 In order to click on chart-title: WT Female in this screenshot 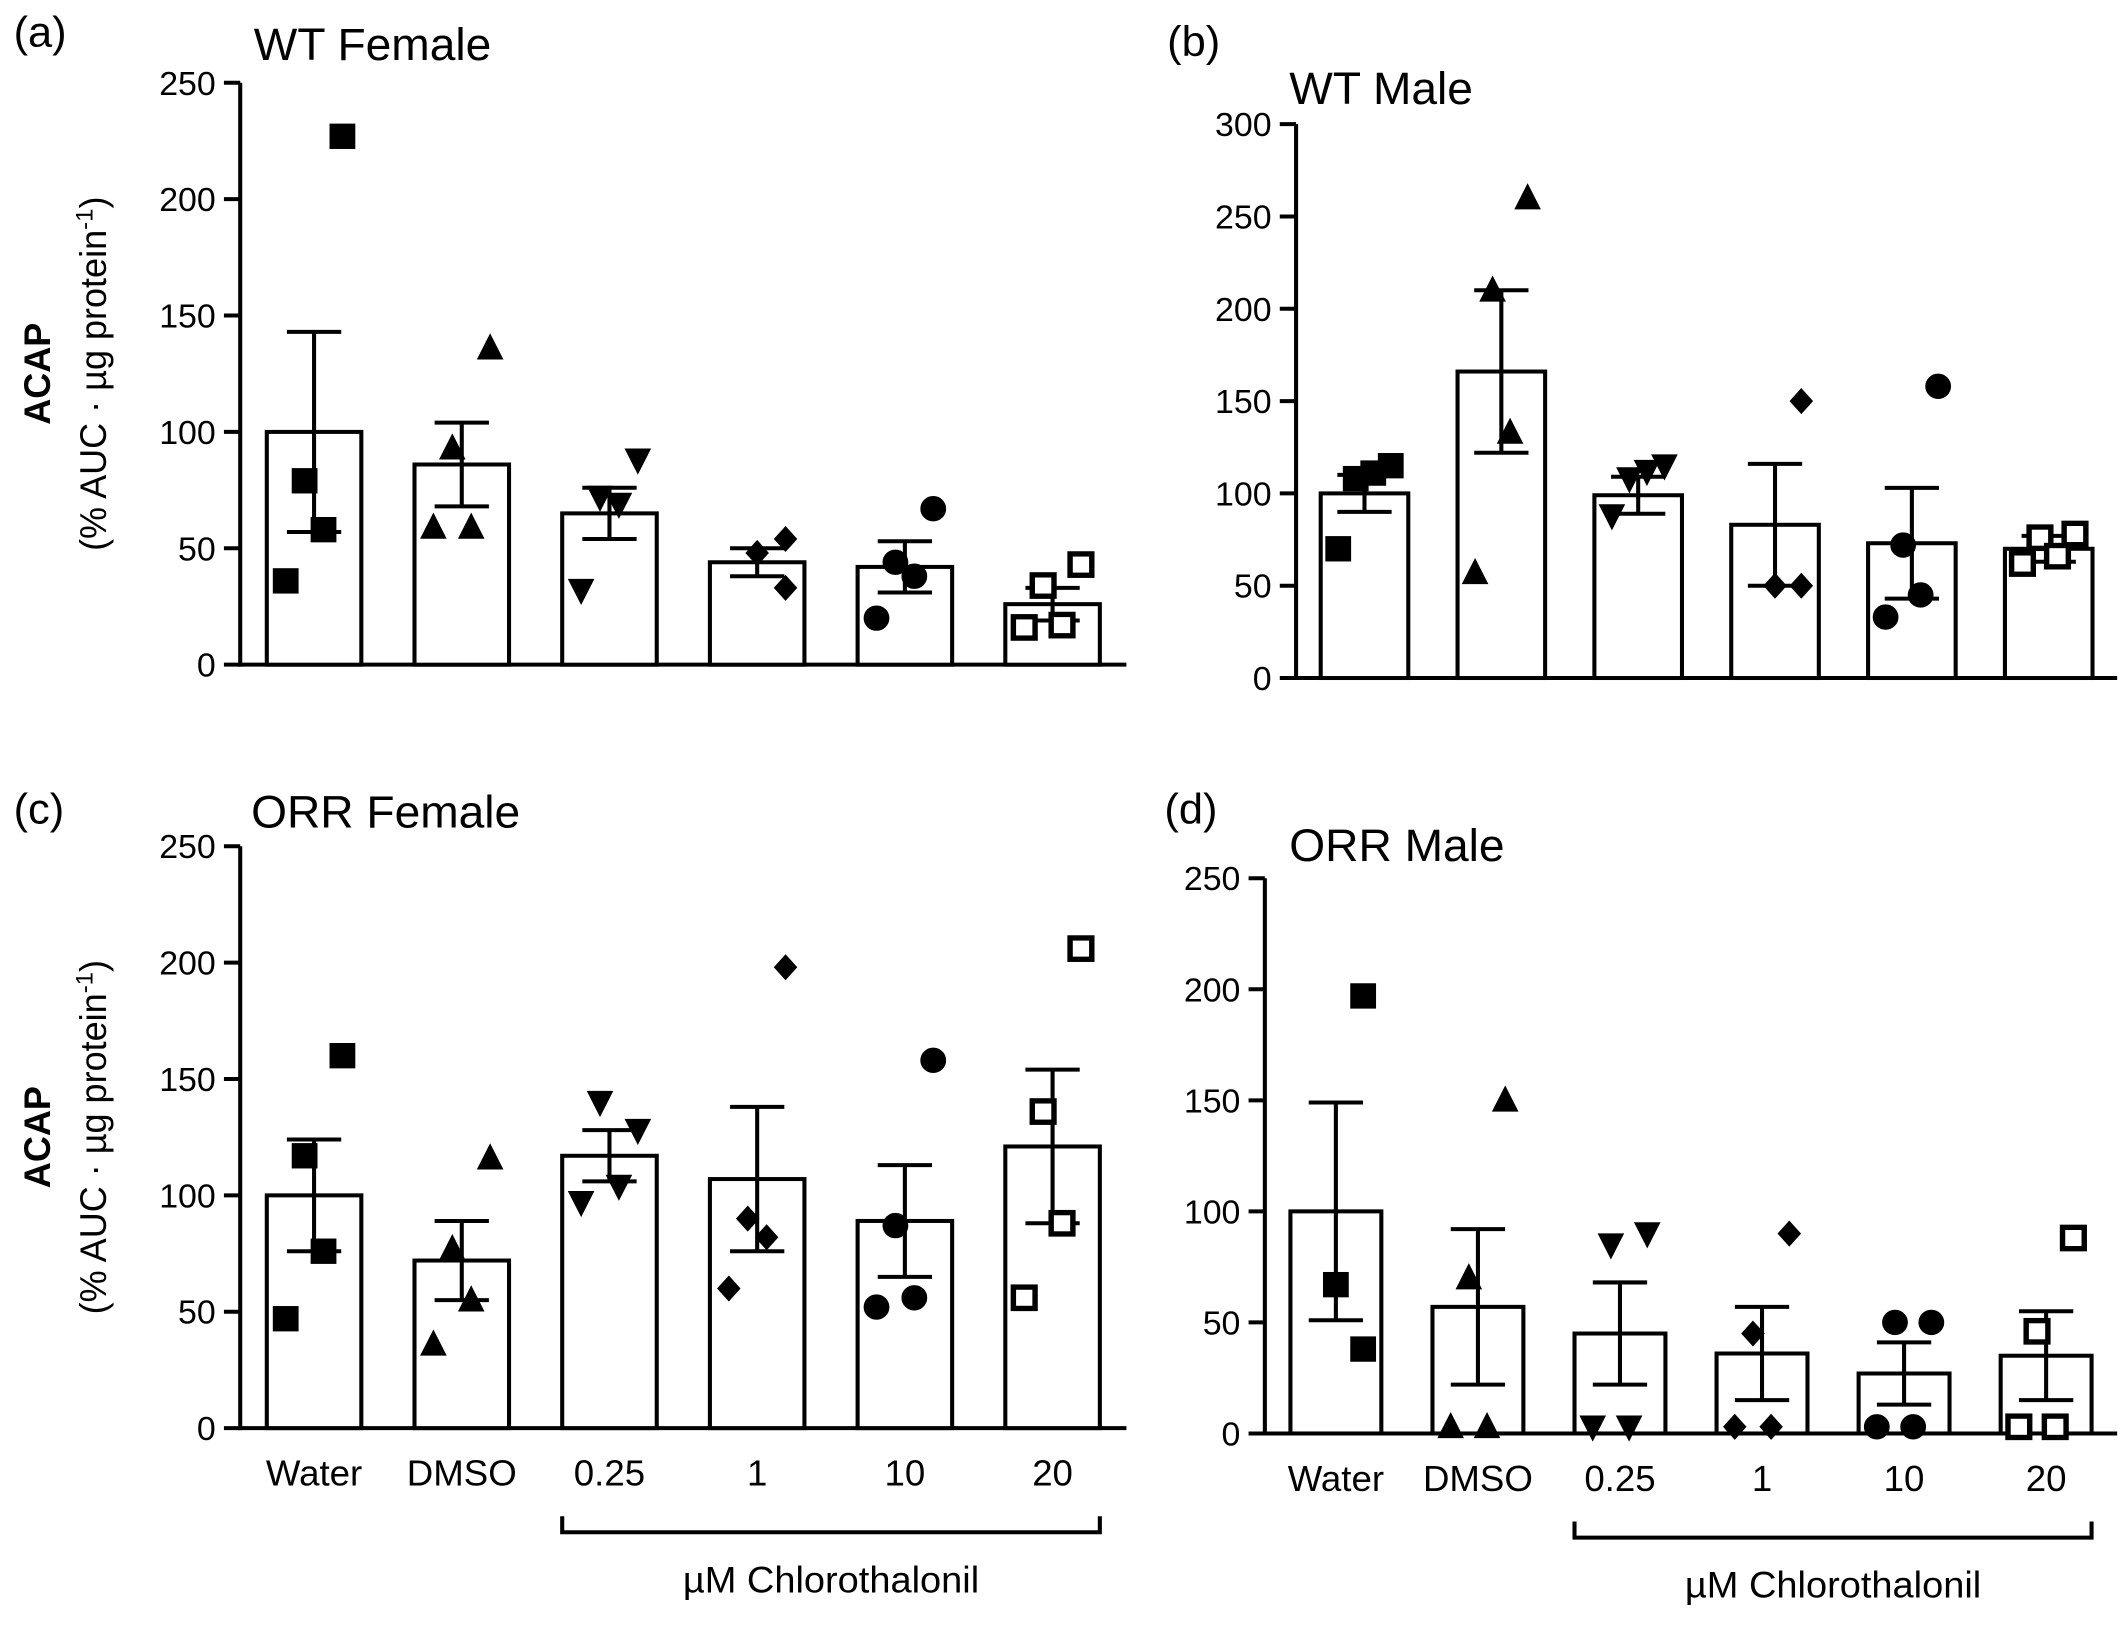, I will do `click(373, 44)`.